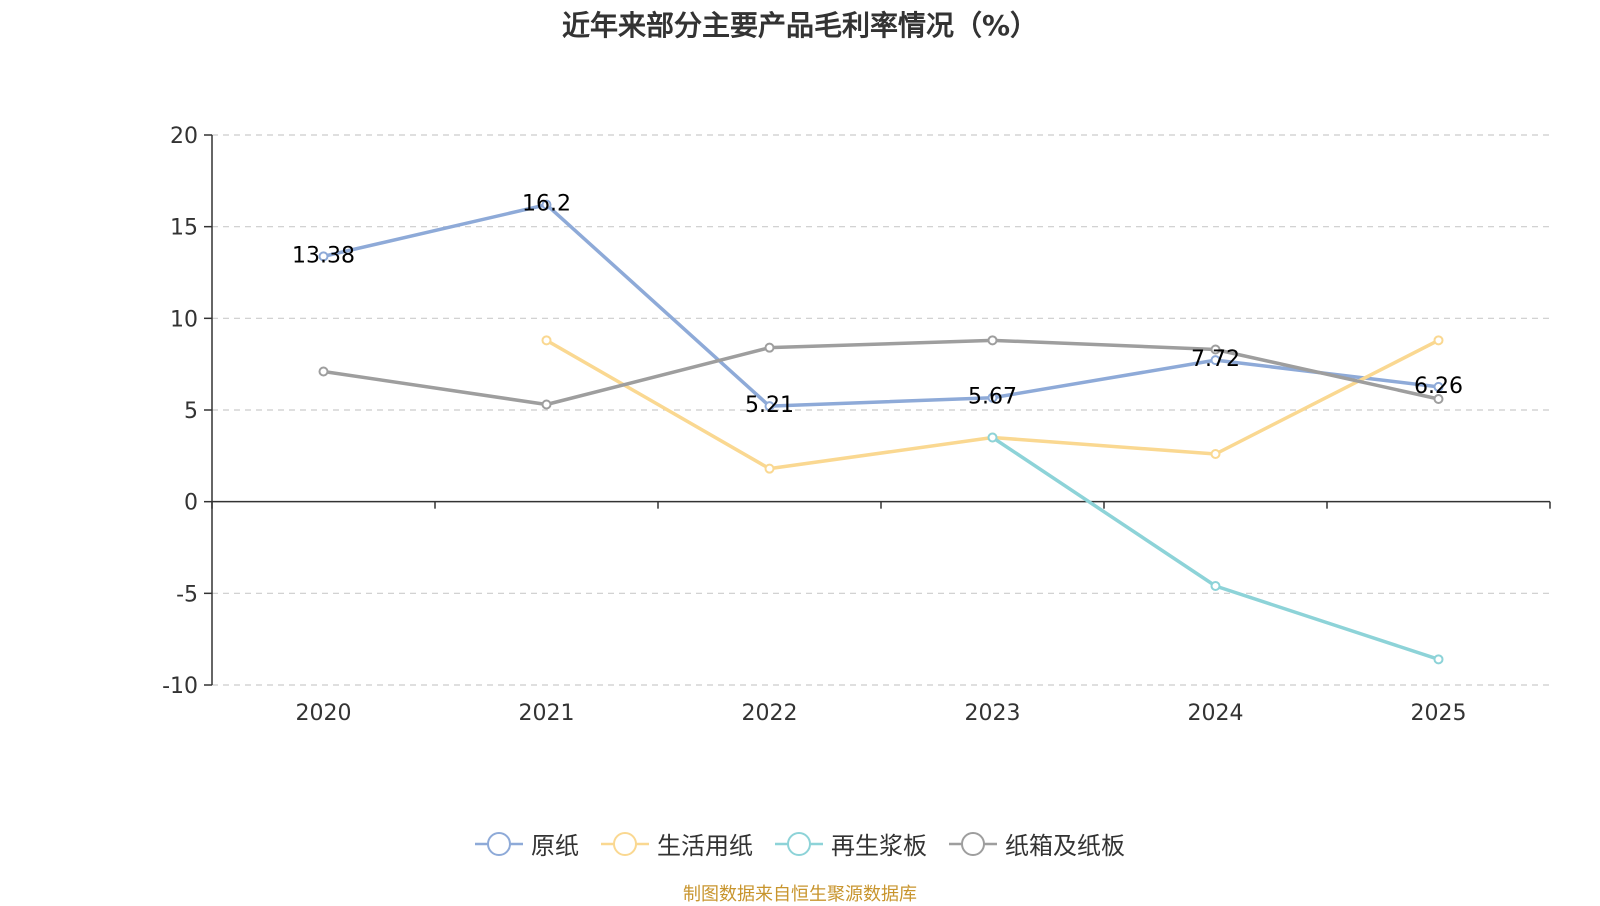  I want to click on legend-label: 生活用纸, so click(705, 846).